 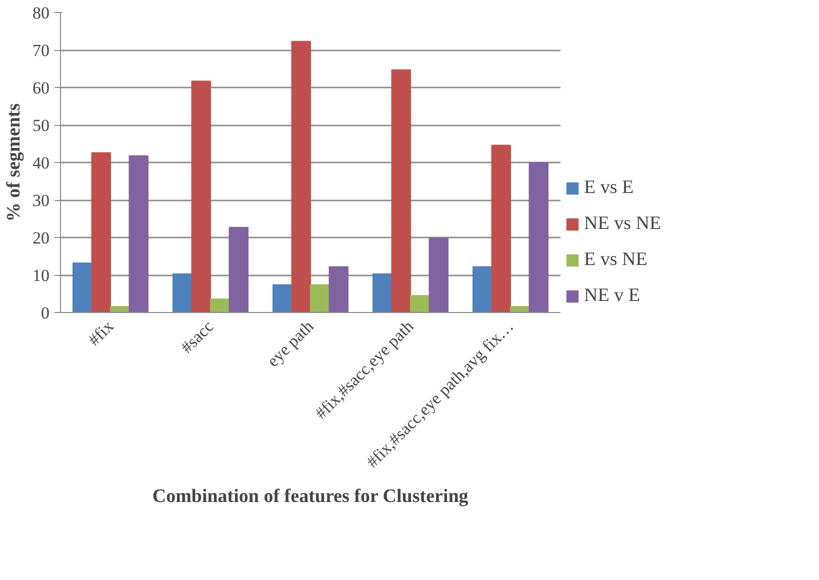 What do you see at coordinates (41, 163) in the screenshot?
I see `y-tick-label: 40` at bounding box center [41, 163].